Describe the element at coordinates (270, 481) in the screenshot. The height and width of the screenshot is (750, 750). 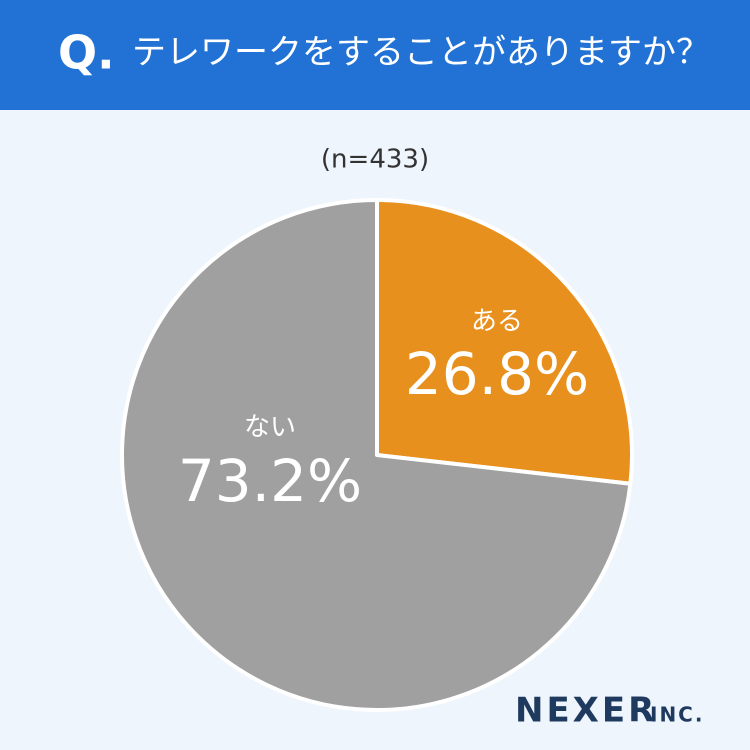
I see `value-label: 73.2%` at that location.